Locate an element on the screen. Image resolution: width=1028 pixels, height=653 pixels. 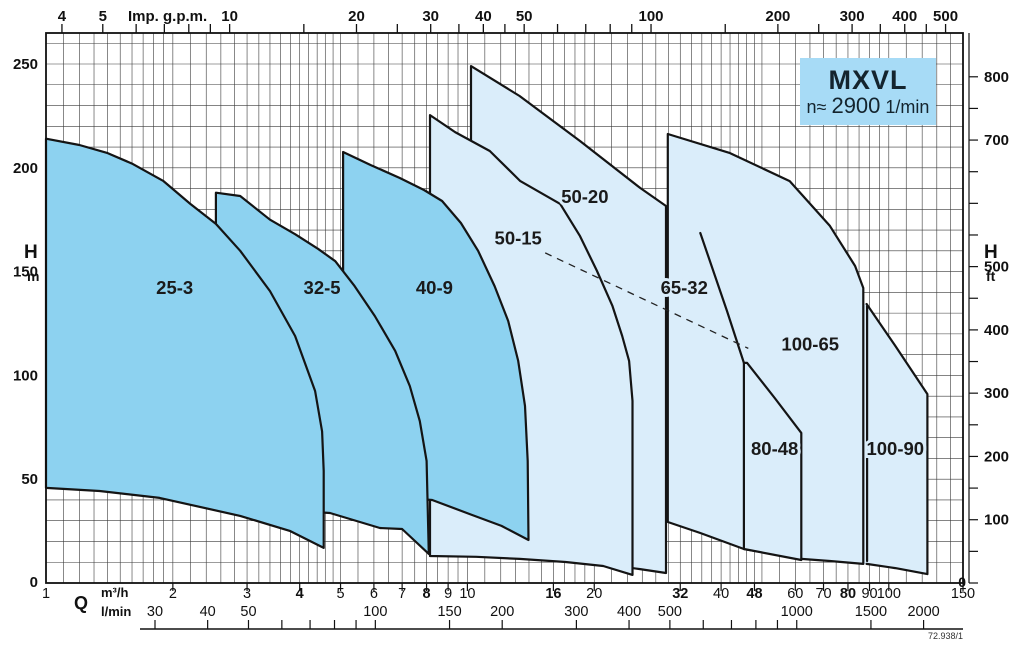
gpm-label: 200 is located at coordinates (777, 16).